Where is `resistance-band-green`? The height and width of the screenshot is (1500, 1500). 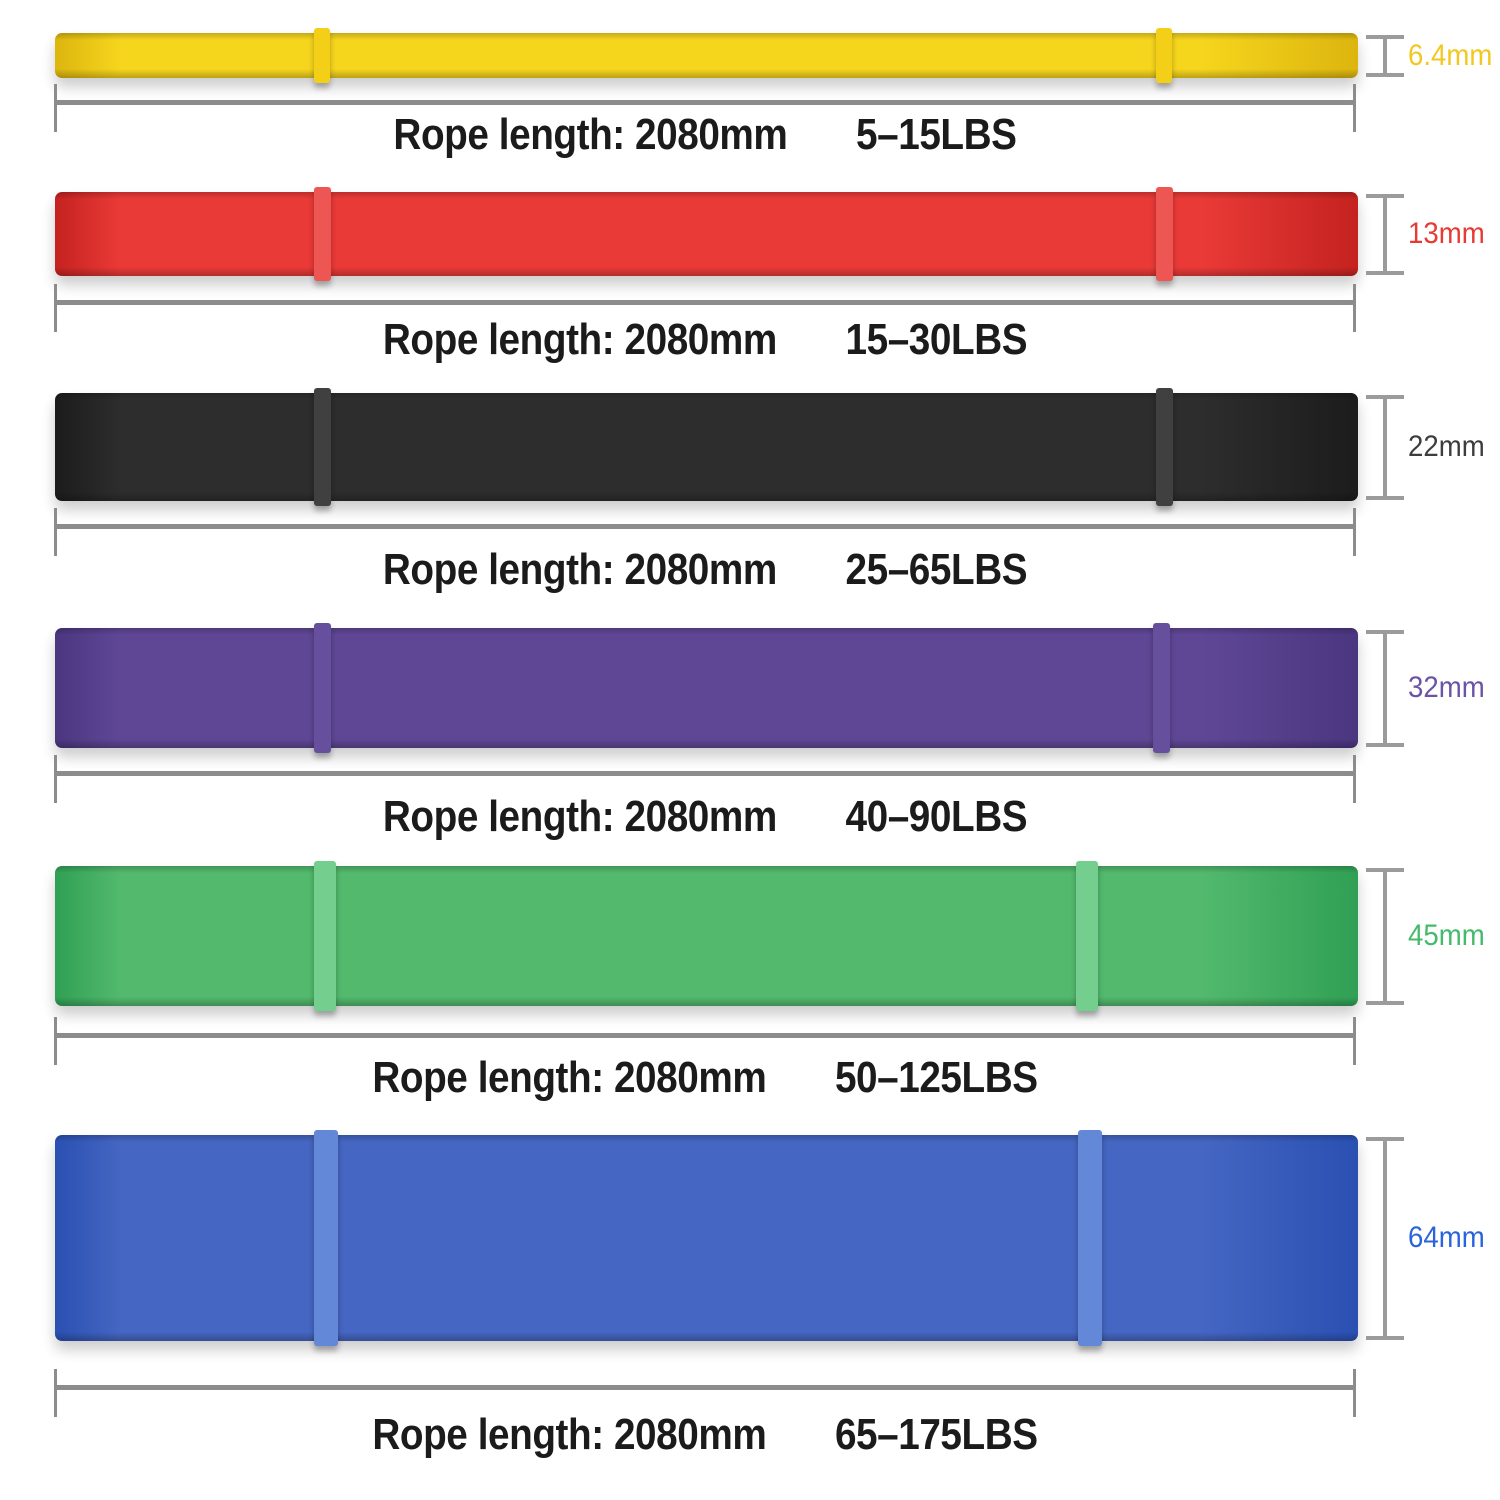
resistance-band-green is located at coordinates (706, 936).